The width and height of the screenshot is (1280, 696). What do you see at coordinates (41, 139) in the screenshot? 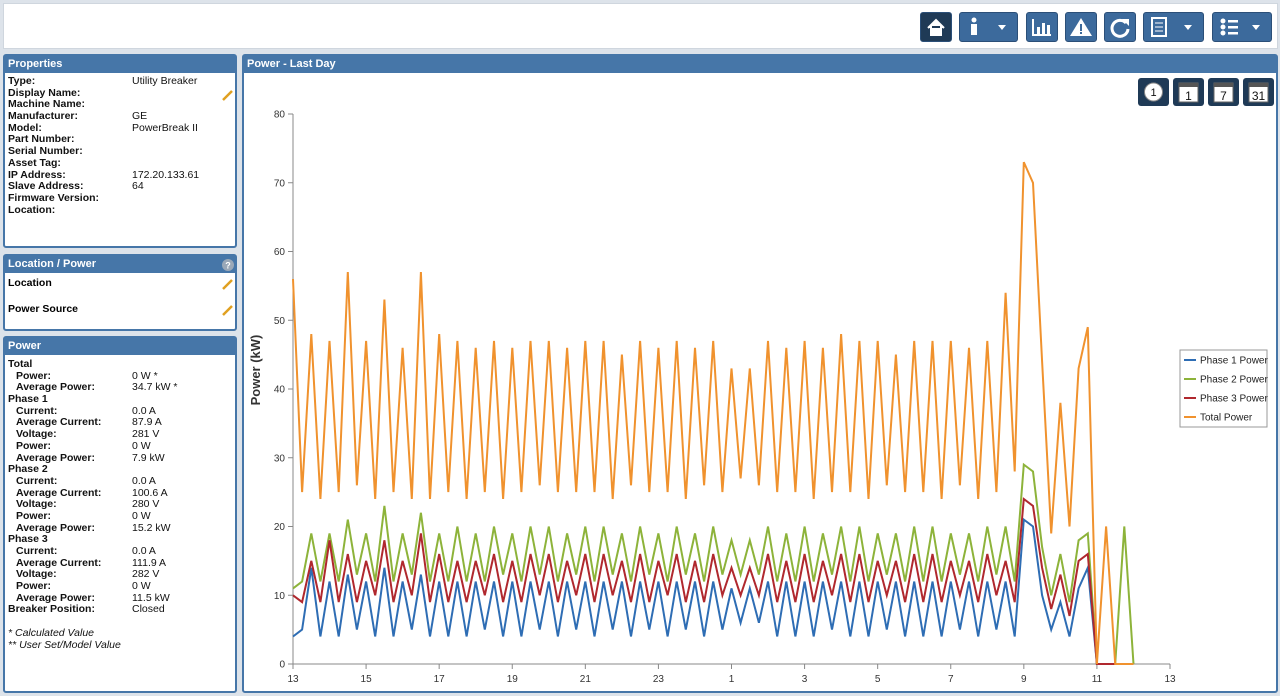
I see `field-label: Part Number:` at bounding box center [41, 139].